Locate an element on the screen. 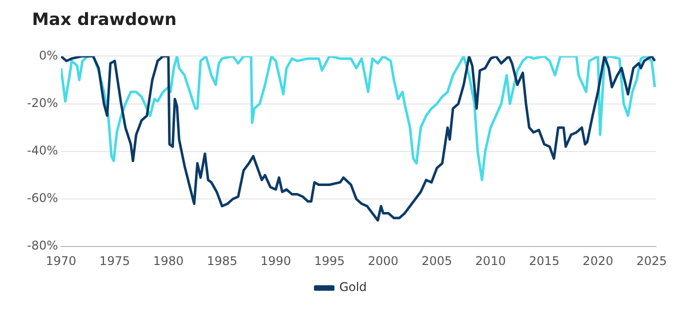 The width and height of the screenshot is (690, 313). y-tick-label: -80% is located at coordinates (42, 245).